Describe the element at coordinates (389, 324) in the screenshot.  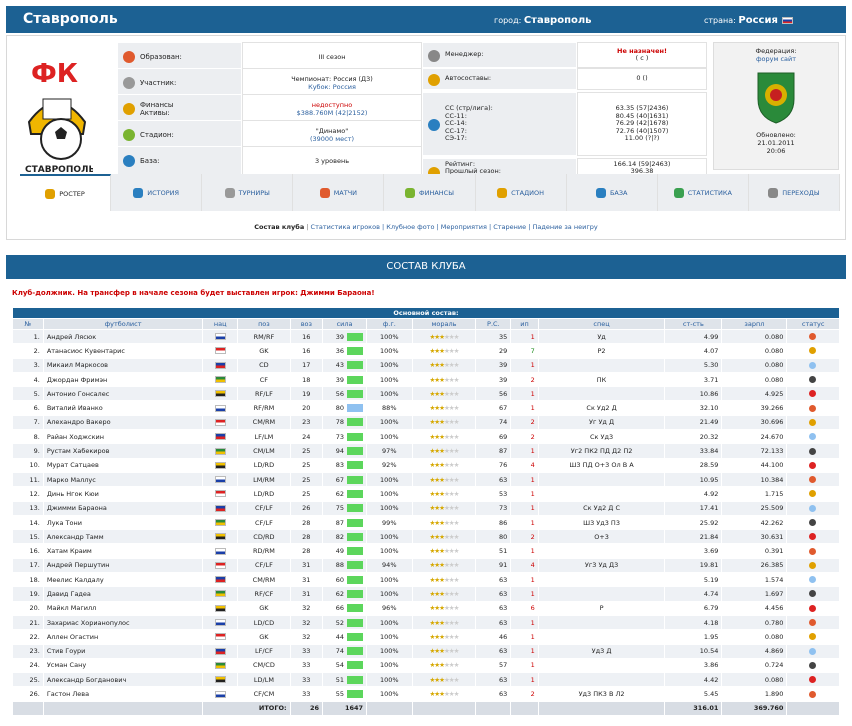
I see `col-header-6: ф.г.` at that location.